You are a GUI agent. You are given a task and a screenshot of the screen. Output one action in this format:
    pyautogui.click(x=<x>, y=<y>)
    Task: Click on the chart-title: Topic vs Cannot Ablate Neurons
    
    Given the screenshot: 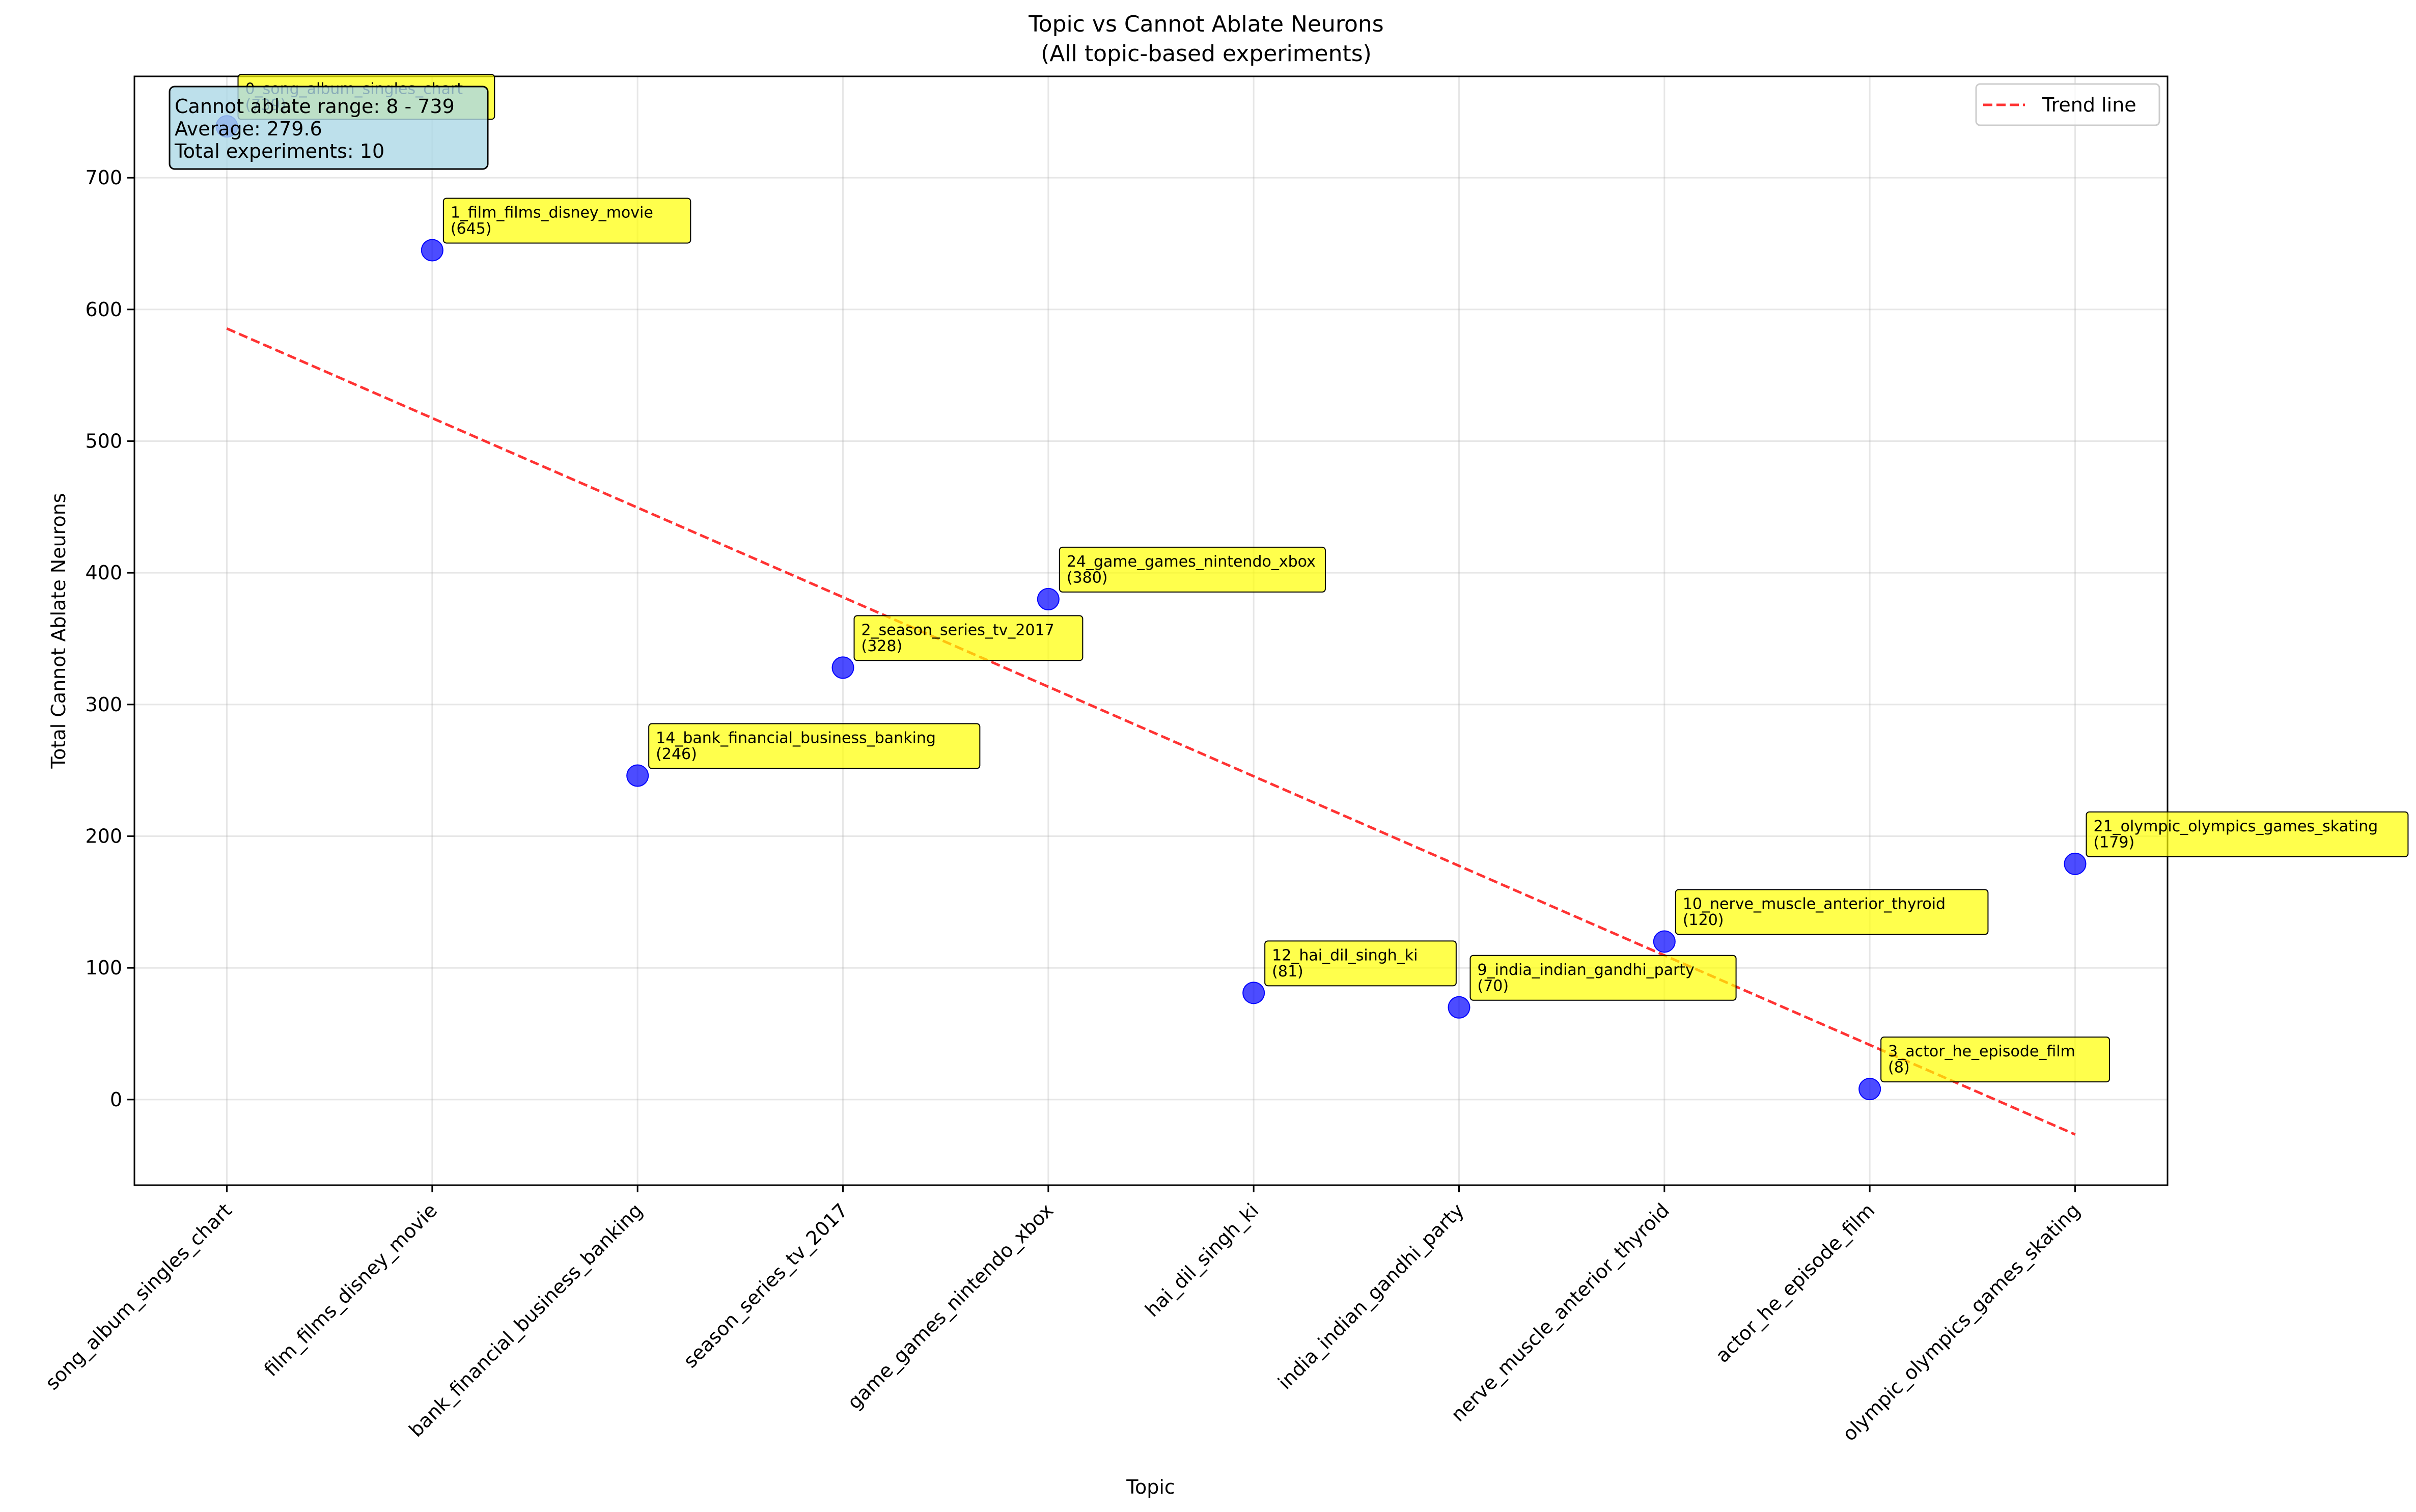 What is the action you would take?
    pyautogui.click(x=1205, y=24)
    